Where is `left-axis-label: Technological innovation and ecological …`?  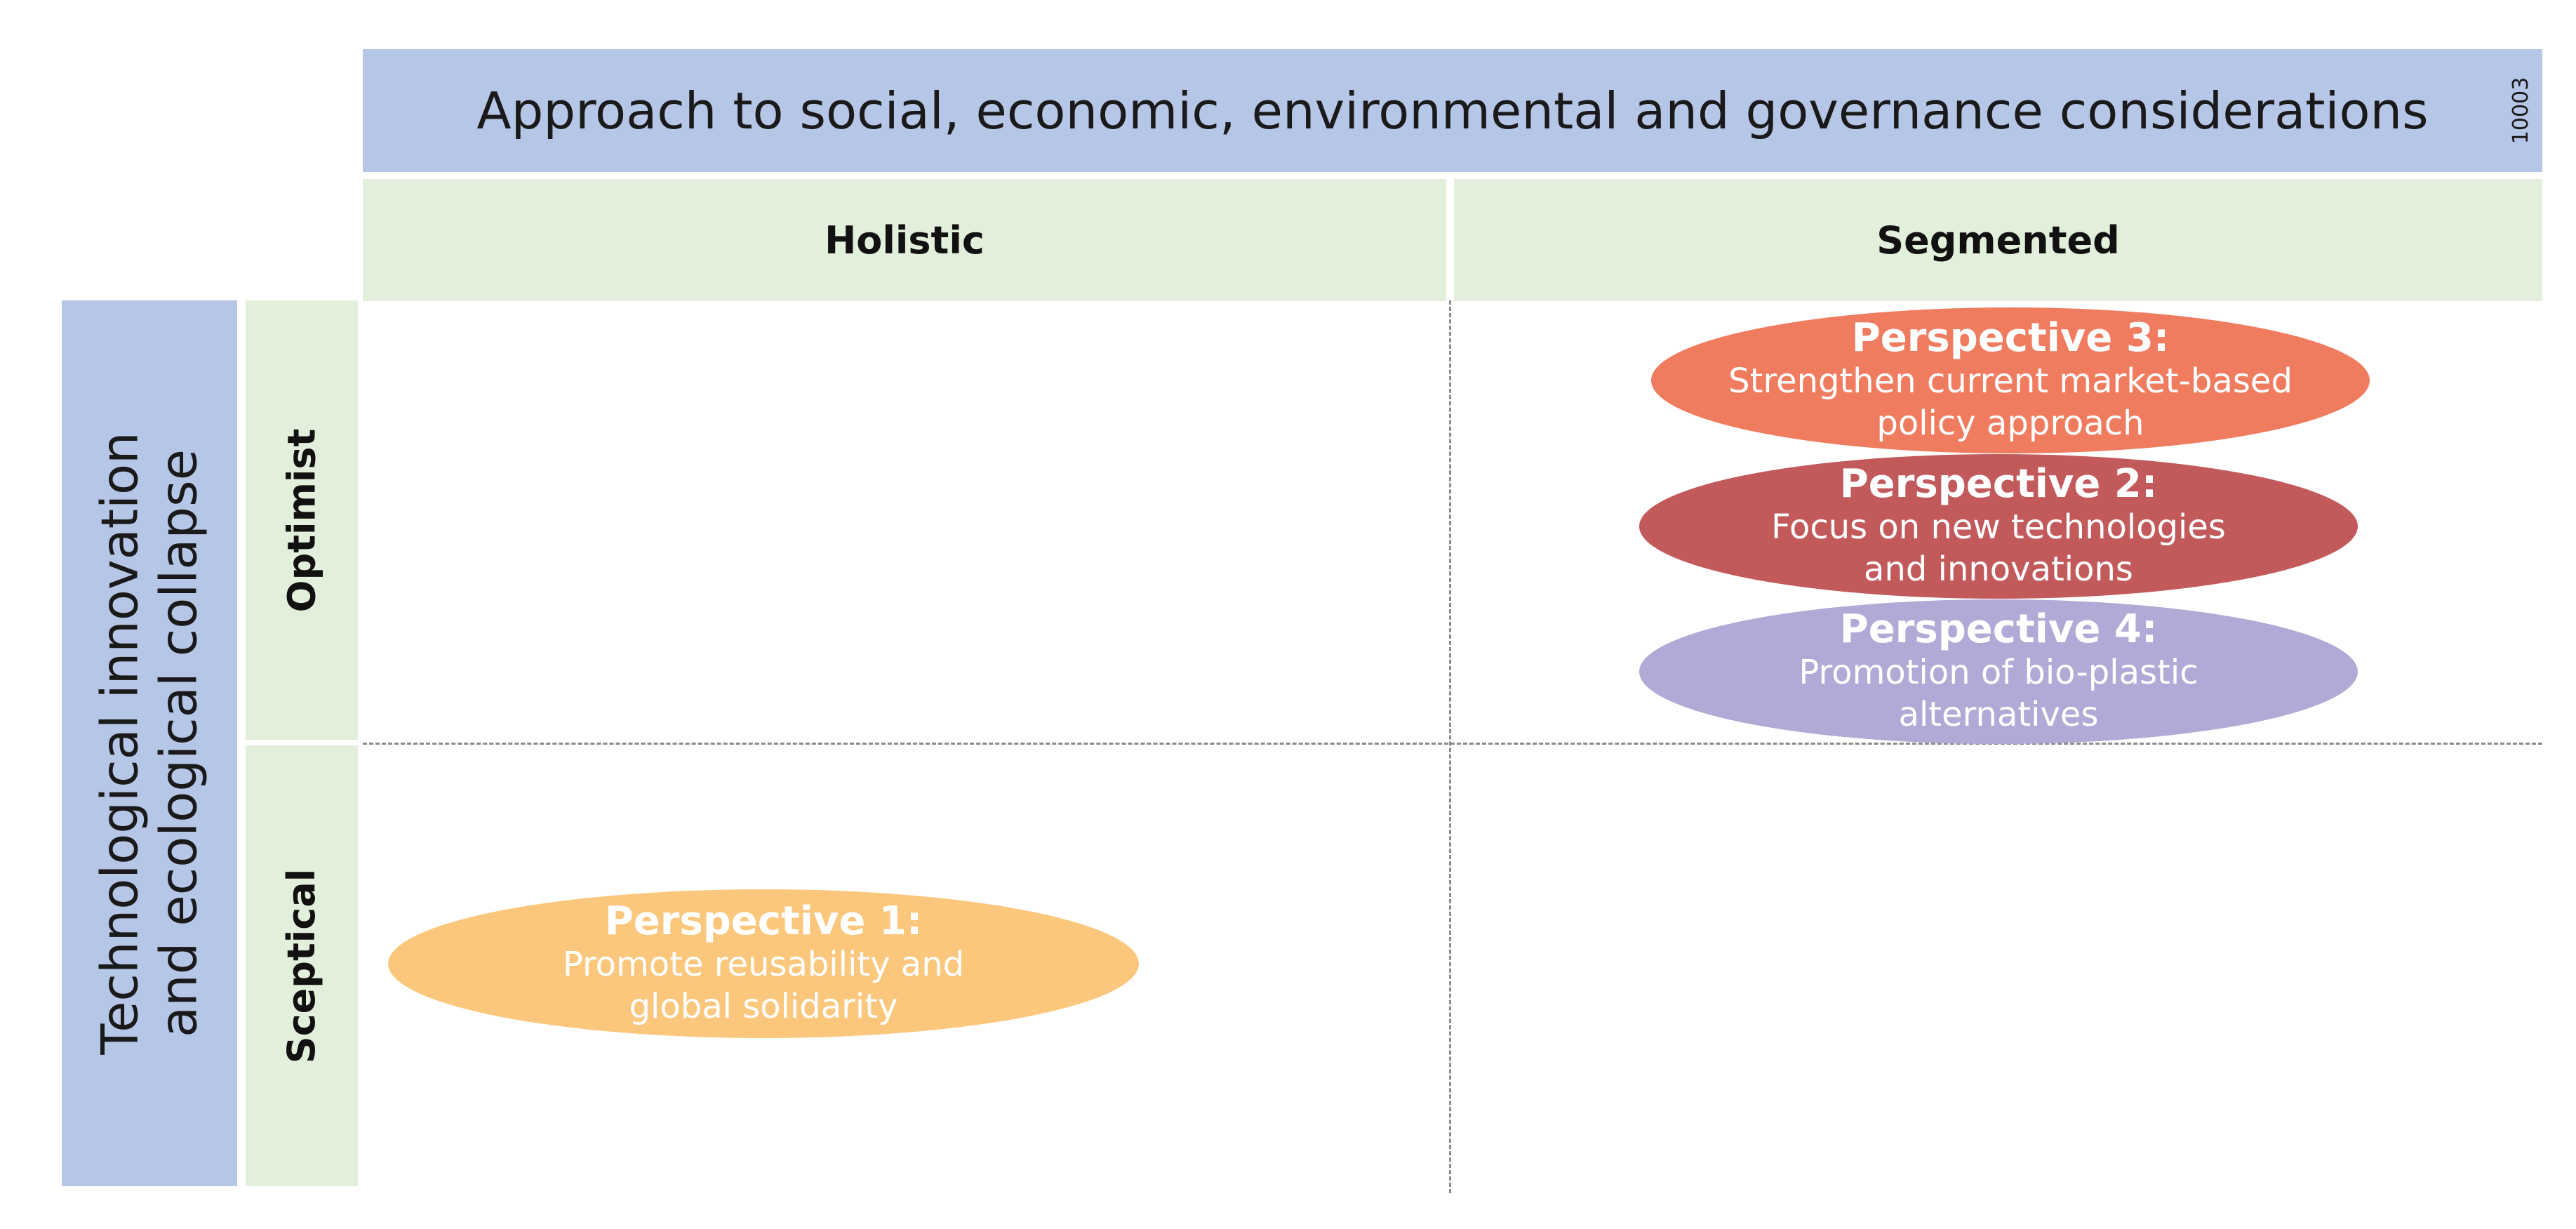
left-axis-label: Technological innovation and ecological … is located at coordinates (149, 743).